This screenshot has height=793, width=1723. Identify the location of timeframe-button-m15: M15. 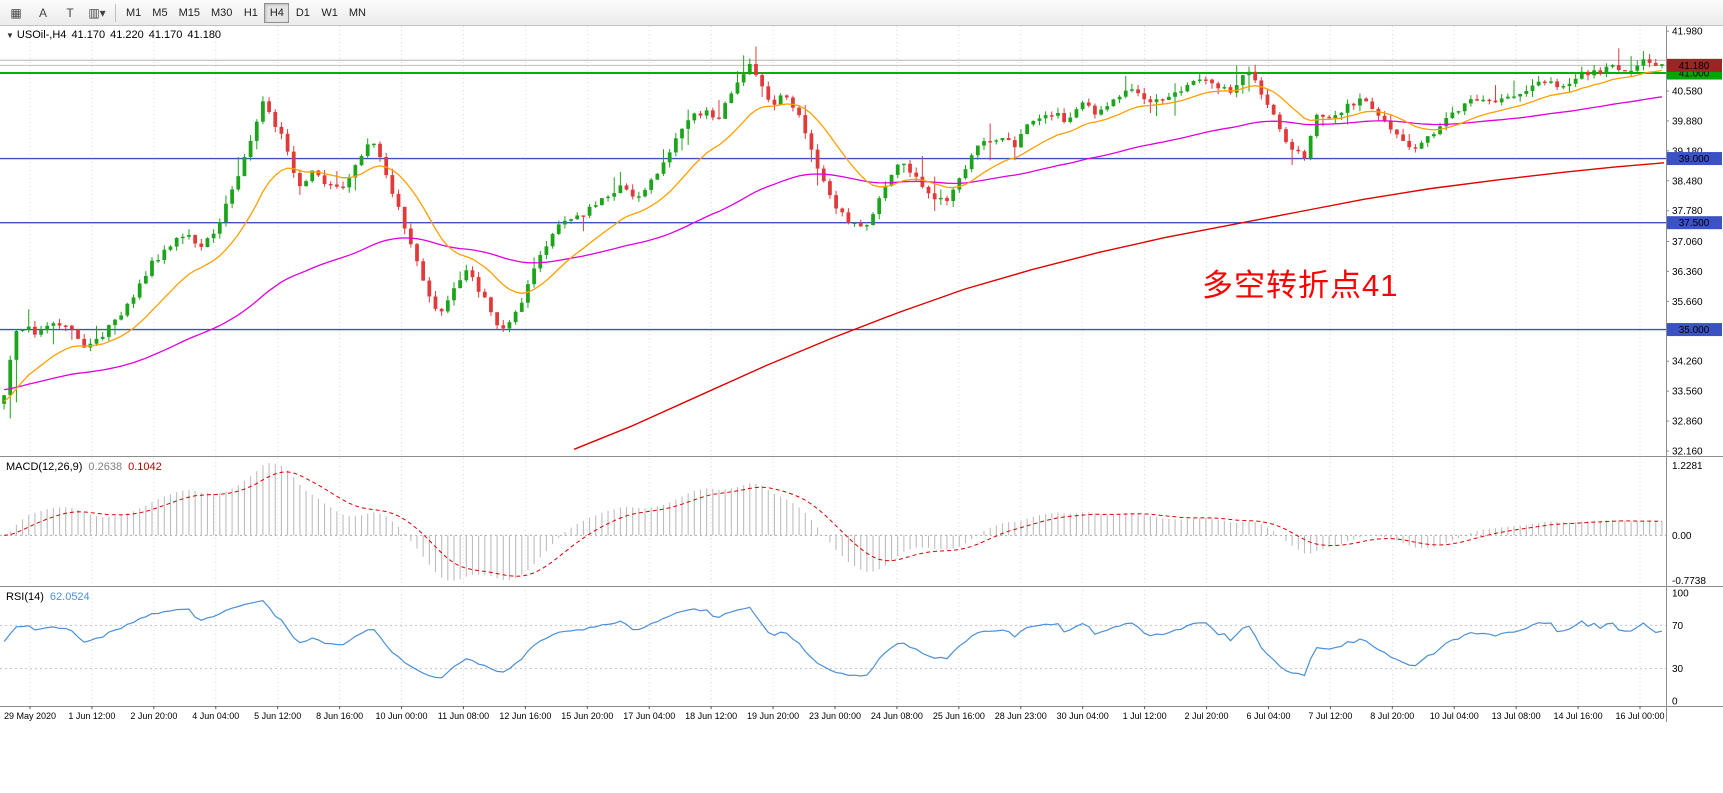
(189, 13).